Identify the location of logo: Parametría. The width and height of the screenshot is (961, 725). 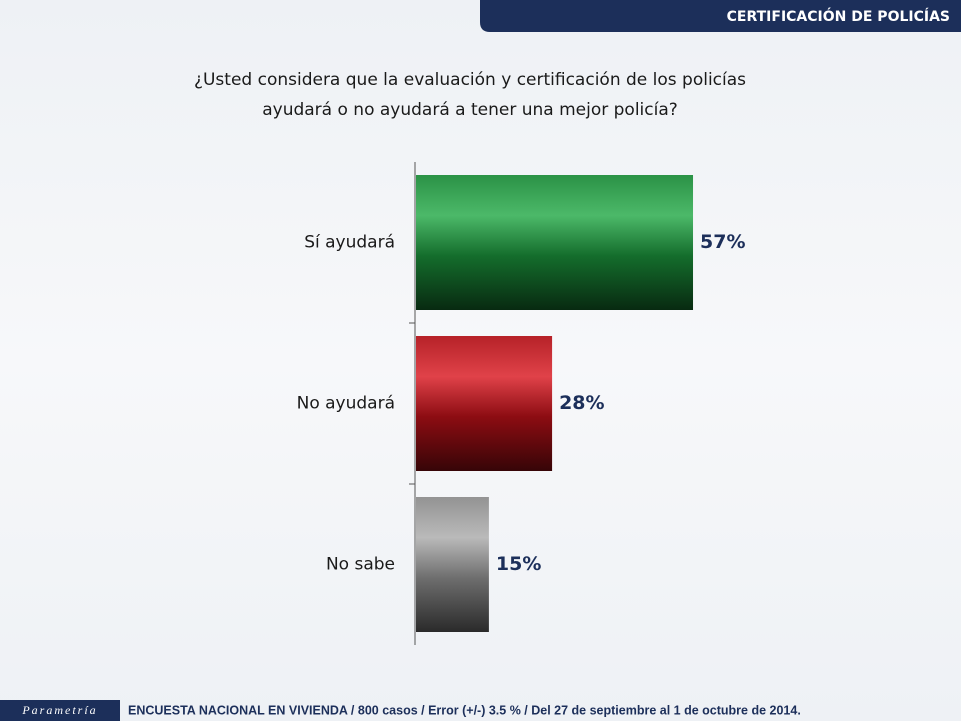
(59, 710).